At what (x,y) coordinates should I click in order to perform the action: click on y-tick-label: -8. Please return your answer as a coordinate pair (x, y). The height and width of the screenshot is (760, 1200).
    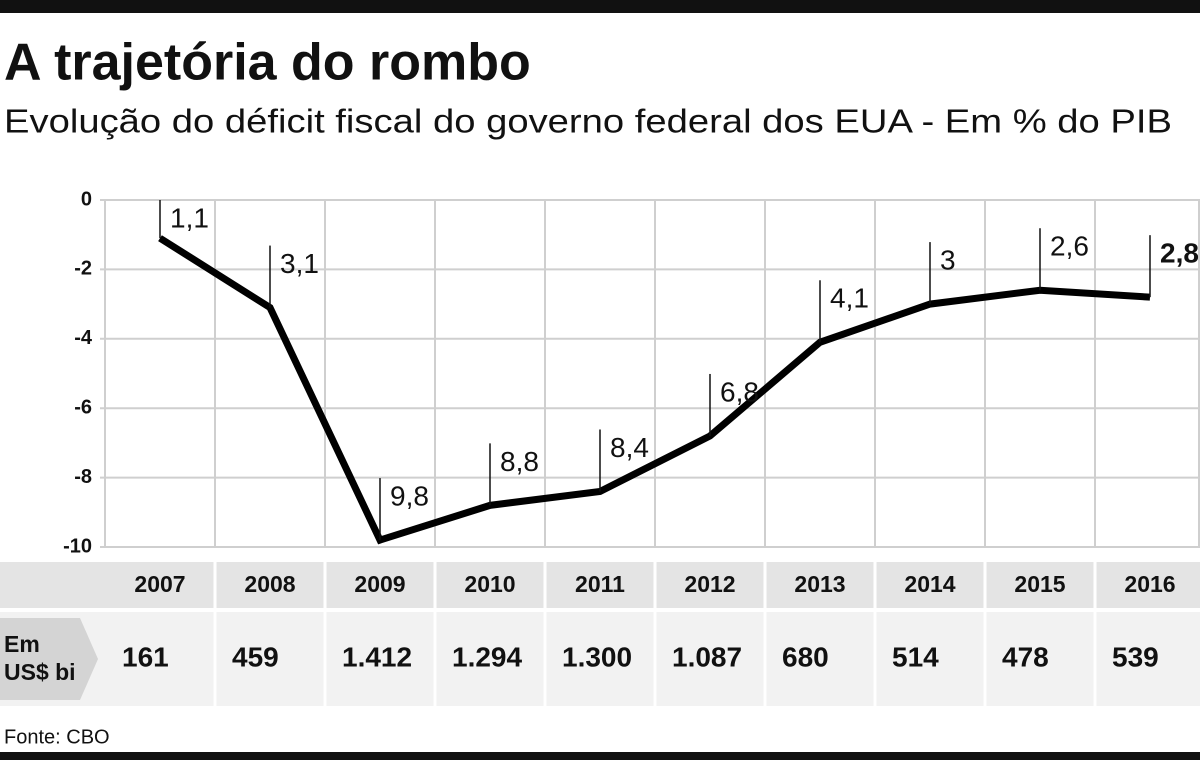
    Looking at the image, I should click on (83, 477).